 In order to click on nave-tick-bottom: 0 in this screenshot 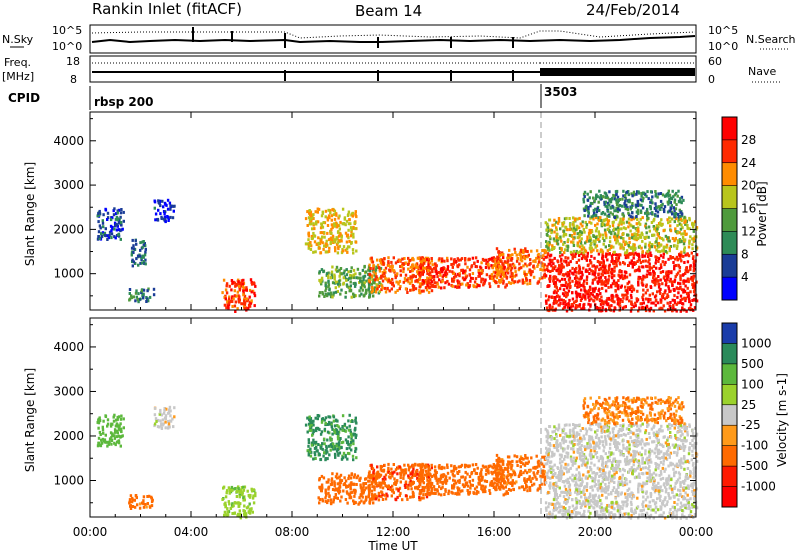, I will do `click(711, 79)`.